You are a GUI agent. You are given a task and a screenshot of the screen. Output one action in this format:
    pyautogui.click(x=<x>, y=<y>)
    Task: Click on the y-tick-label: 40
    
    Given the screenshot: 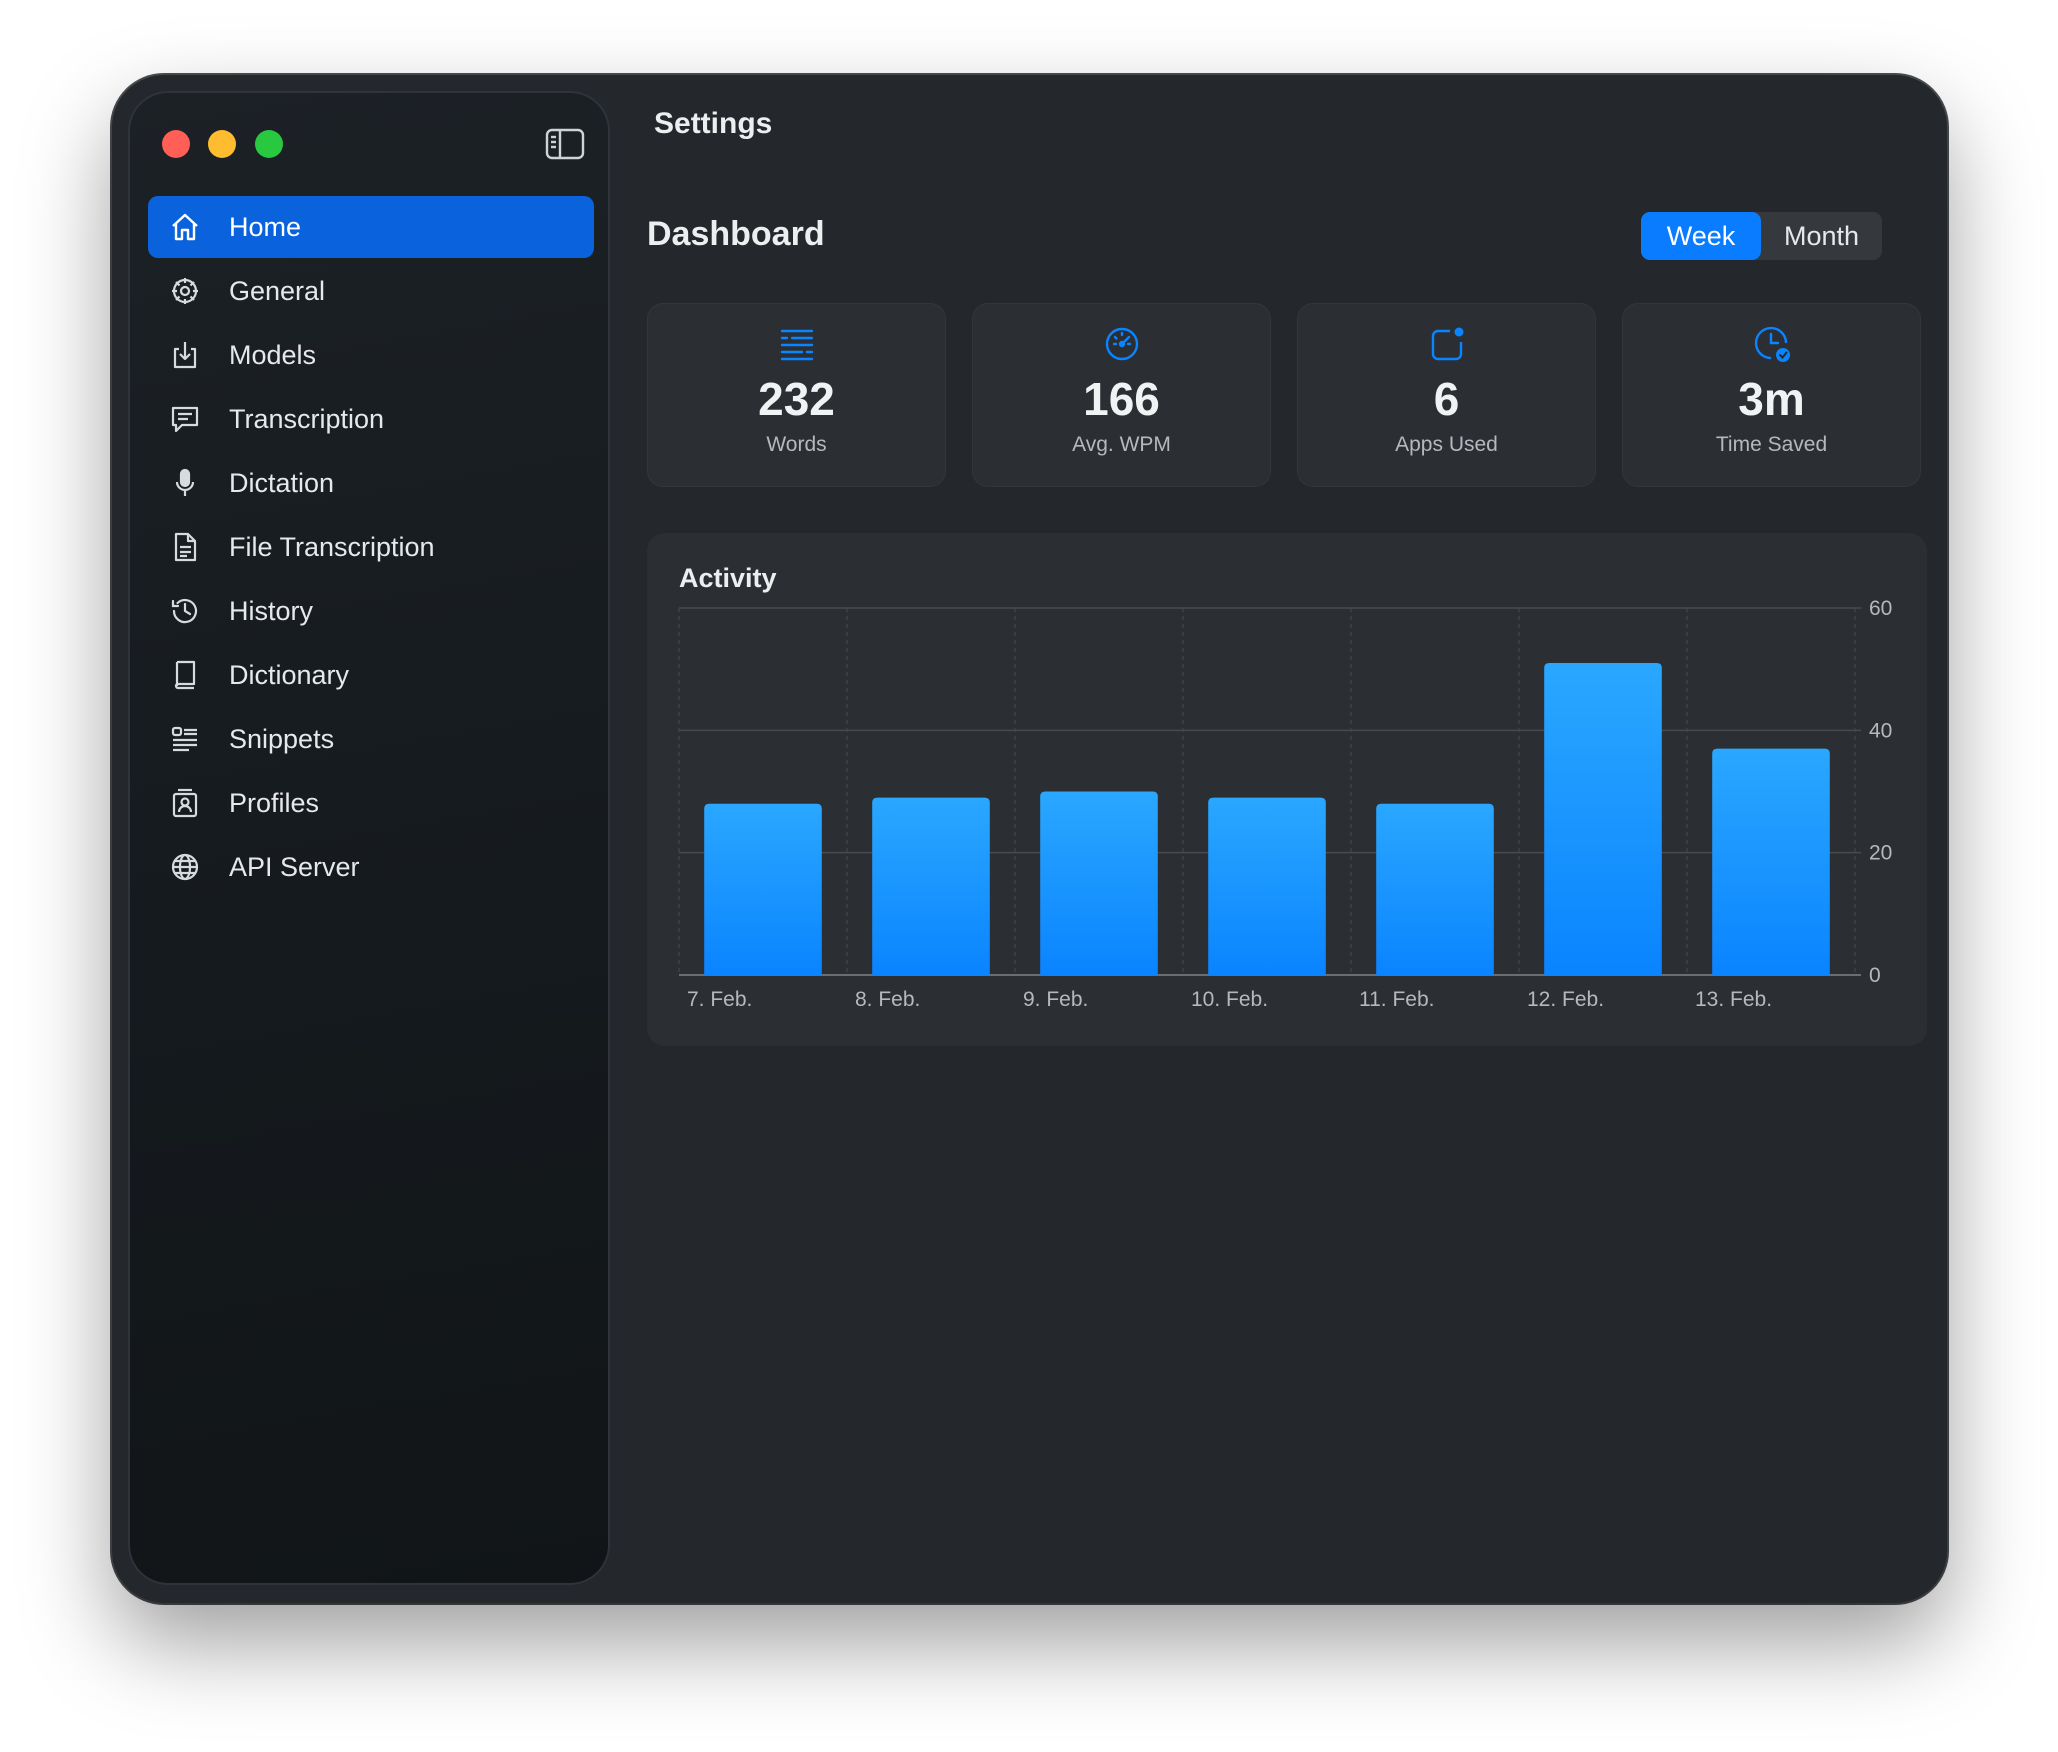 What is the action you would take?
    pyautogui.click(x=1880, y=730)
    